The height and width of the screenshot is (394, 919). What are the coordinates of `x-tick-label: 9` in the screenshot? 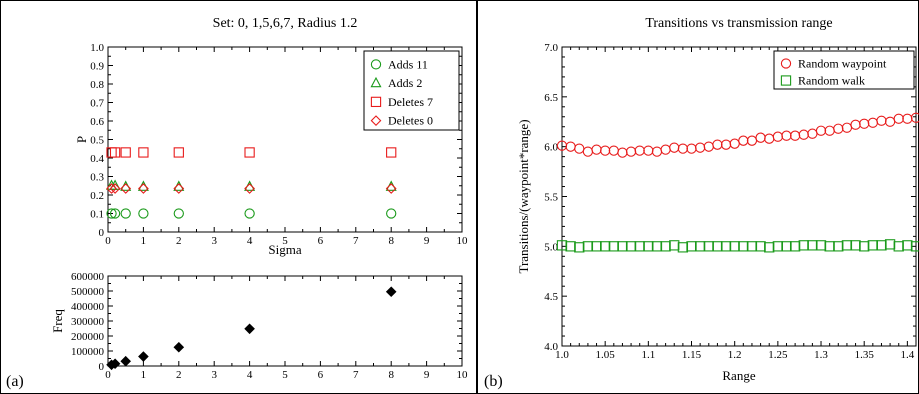 It's located at (427, 241).